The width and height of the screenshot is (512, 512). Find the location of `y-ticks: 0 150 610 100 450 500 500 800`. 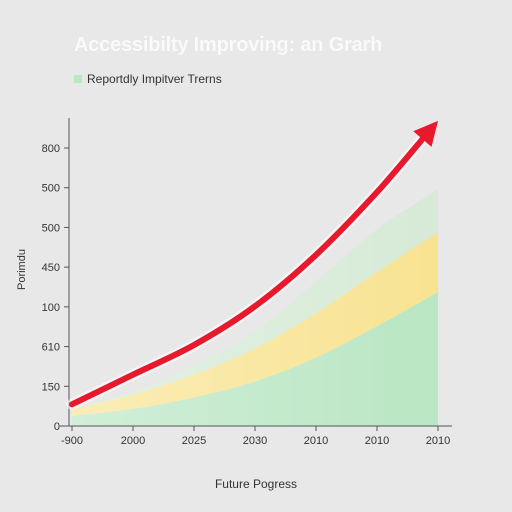

y-ticks: 0 150 610 100 450 500 500 800 is located at coordinates (55, 288).